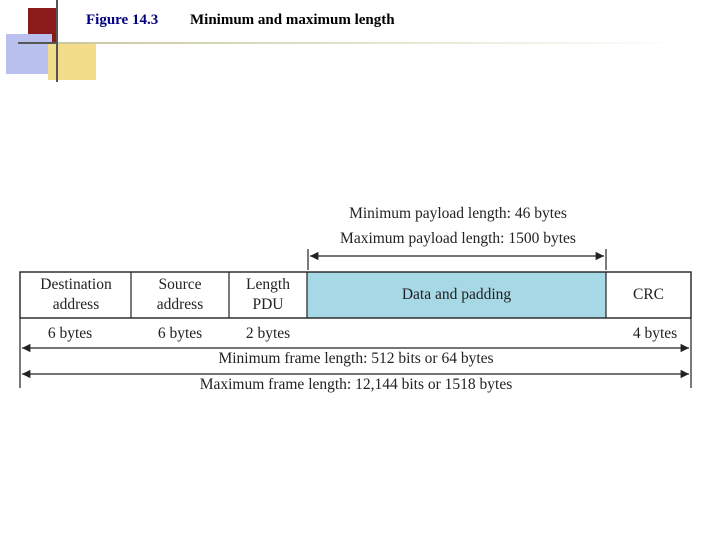  Describe the element at coordinates (458, 239) in the screenshot. I see `max-payload-label: Maximum payload length: 1500 bytes` at that location.